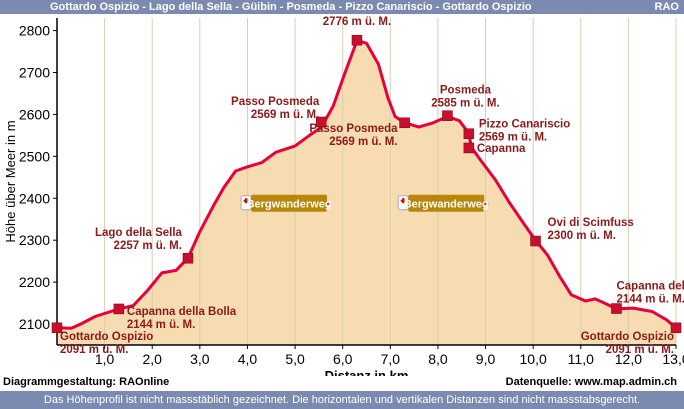  Describe the element at coordinates (486, 359) in the screenshot. I see `x-tick-label: 9,0` at that location.